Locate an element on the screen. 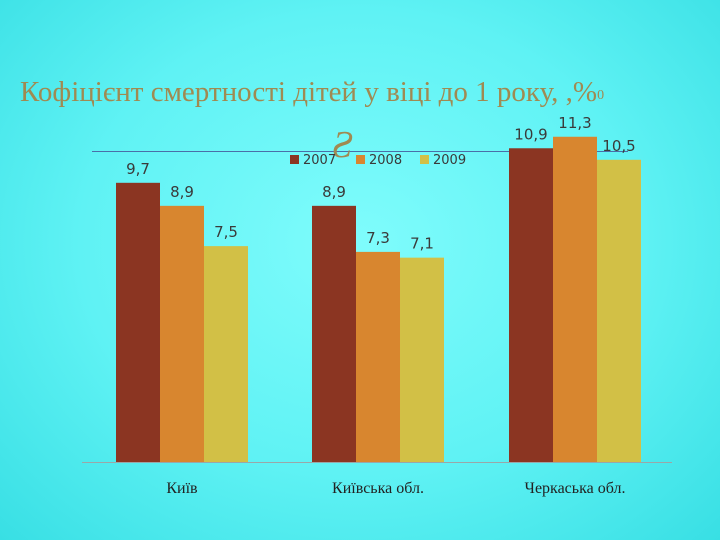 The height and width of the screenshot is (540, 720). category-labels: Київ Київська обл. Черкаська обл. is located at coordinates (395, 488).